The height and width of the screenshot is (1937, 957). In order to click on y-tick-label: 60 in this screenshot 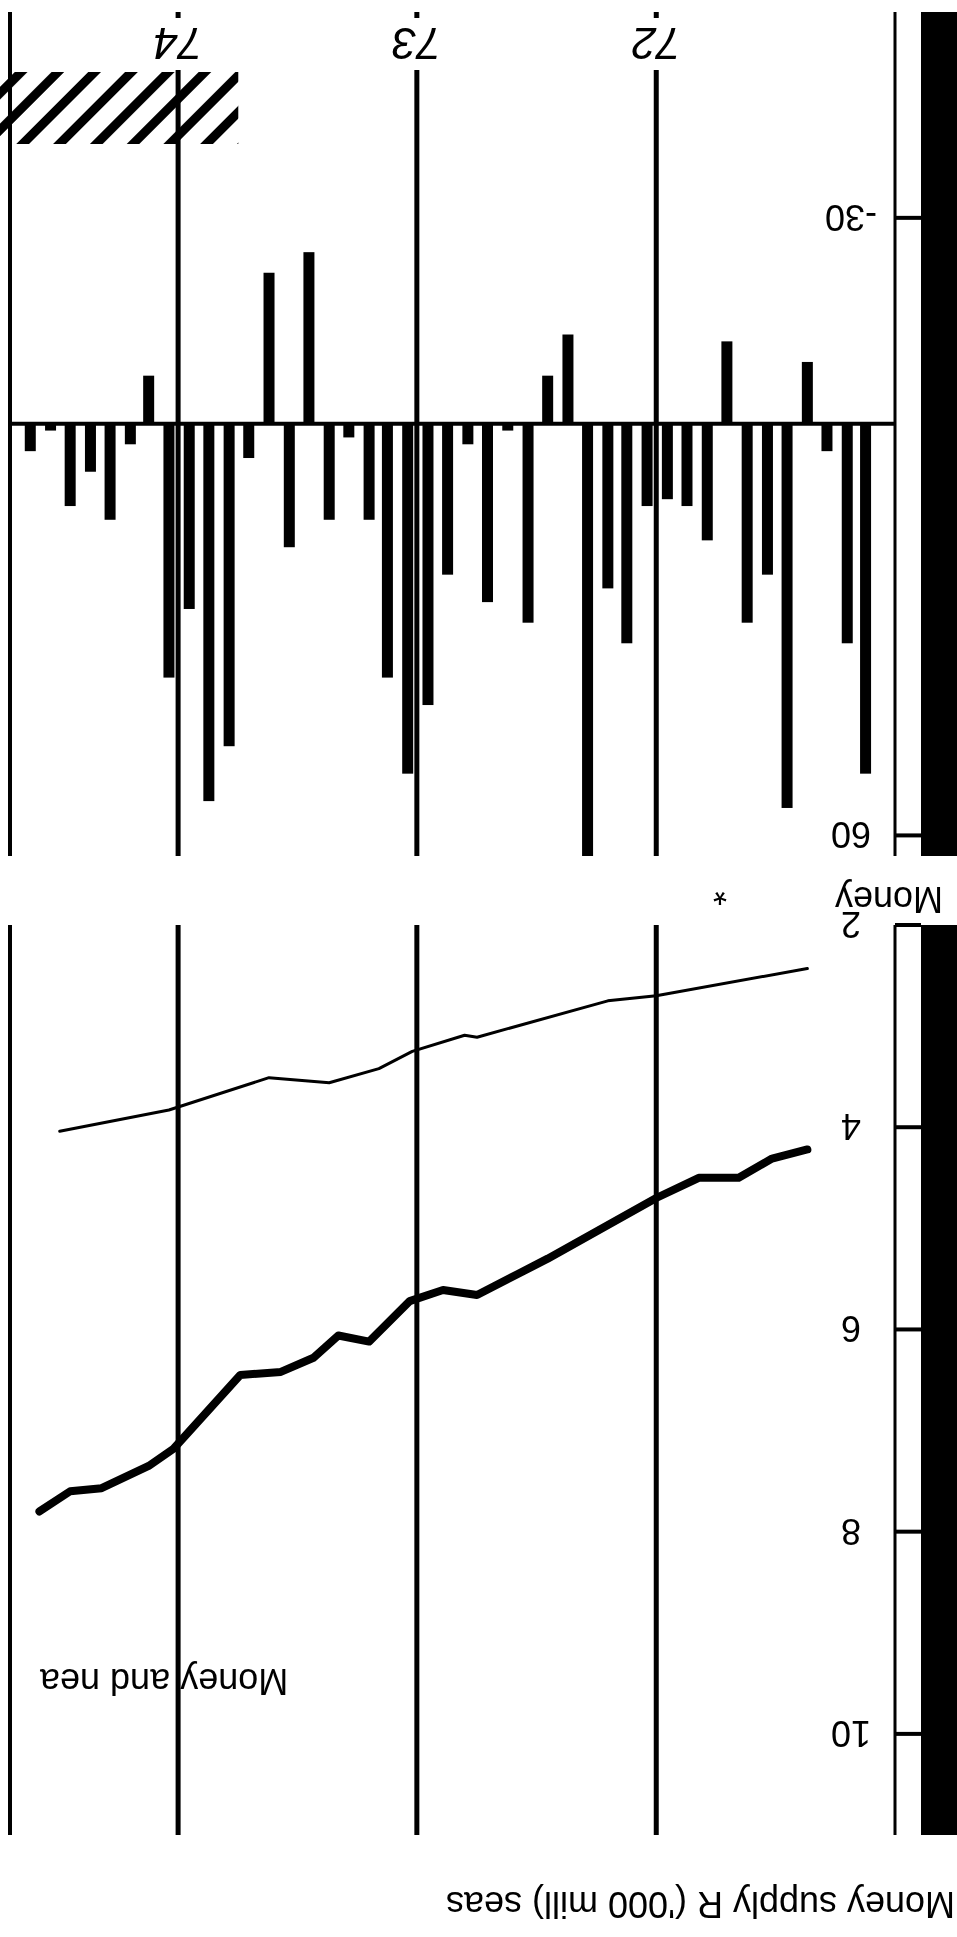, I will do `click(851, 835)`.